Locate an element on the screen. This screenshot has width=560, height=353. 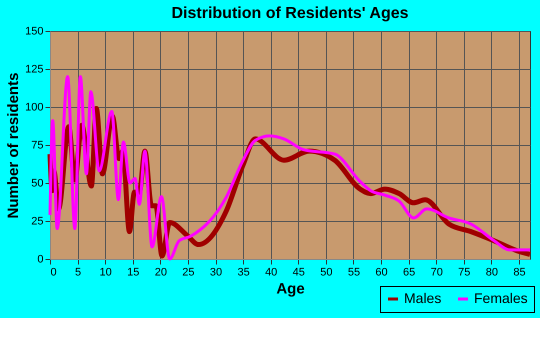
y-axis-title: Number of residents is located at coordinates (13, 145).